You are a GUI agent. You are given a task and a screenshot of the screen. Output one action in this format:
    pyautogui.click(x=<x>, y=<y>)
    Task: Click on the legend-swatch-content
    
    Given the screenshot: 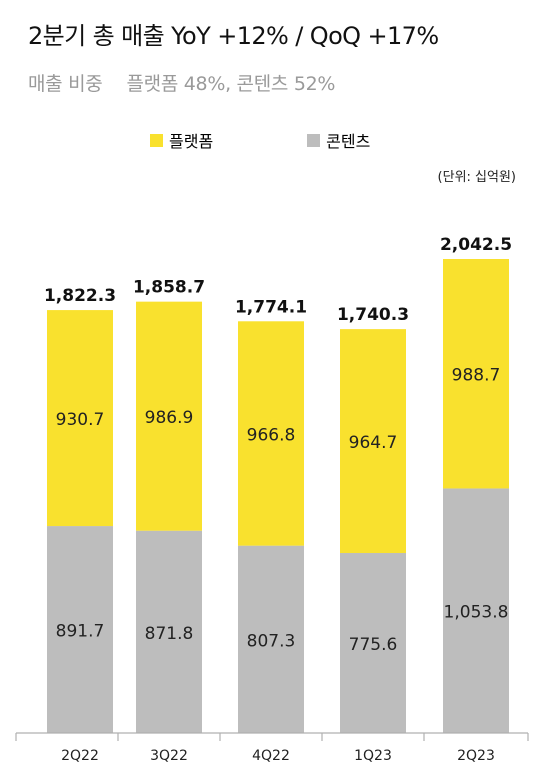 What is the action you would take?
    pyautogui.click(x=314, y=140)
    